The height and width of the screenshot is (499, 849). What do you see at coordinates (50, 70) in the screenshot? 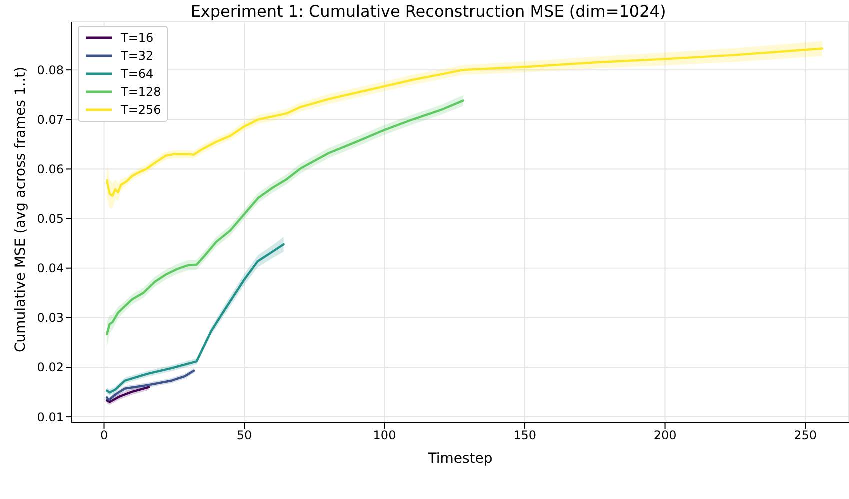
I see `y-tick-label: 0.08` at bounding box center [50, 70].